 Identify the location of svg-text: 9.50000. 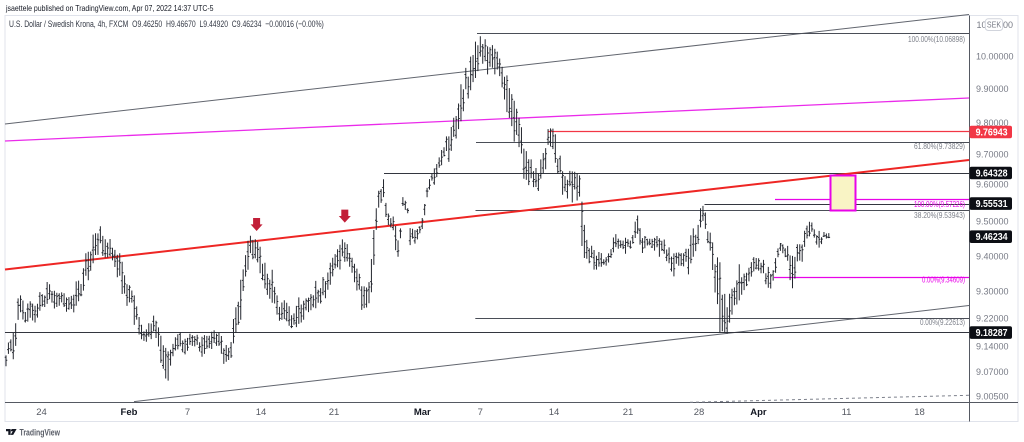
(992, 222).